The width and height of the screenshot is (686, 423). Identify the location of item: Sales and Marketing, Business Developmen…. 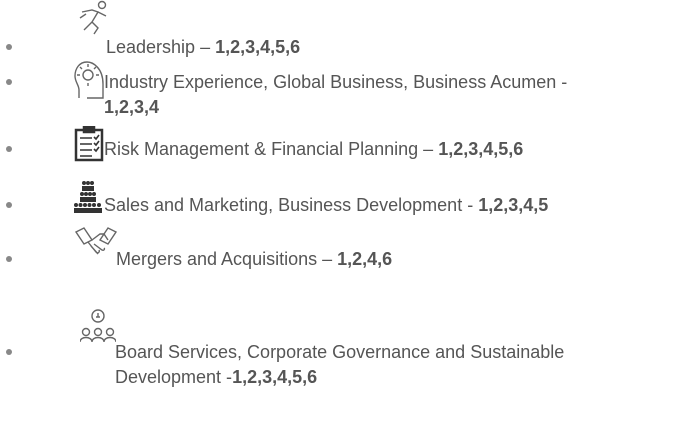
(326, 205).